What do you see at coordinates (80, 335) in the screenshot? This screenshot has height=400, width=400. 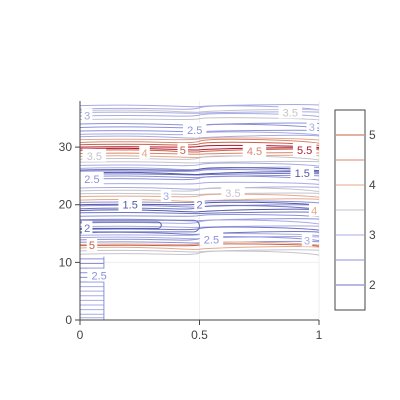 I see `x-tick-label: 0` at bounding box center [80, 335].